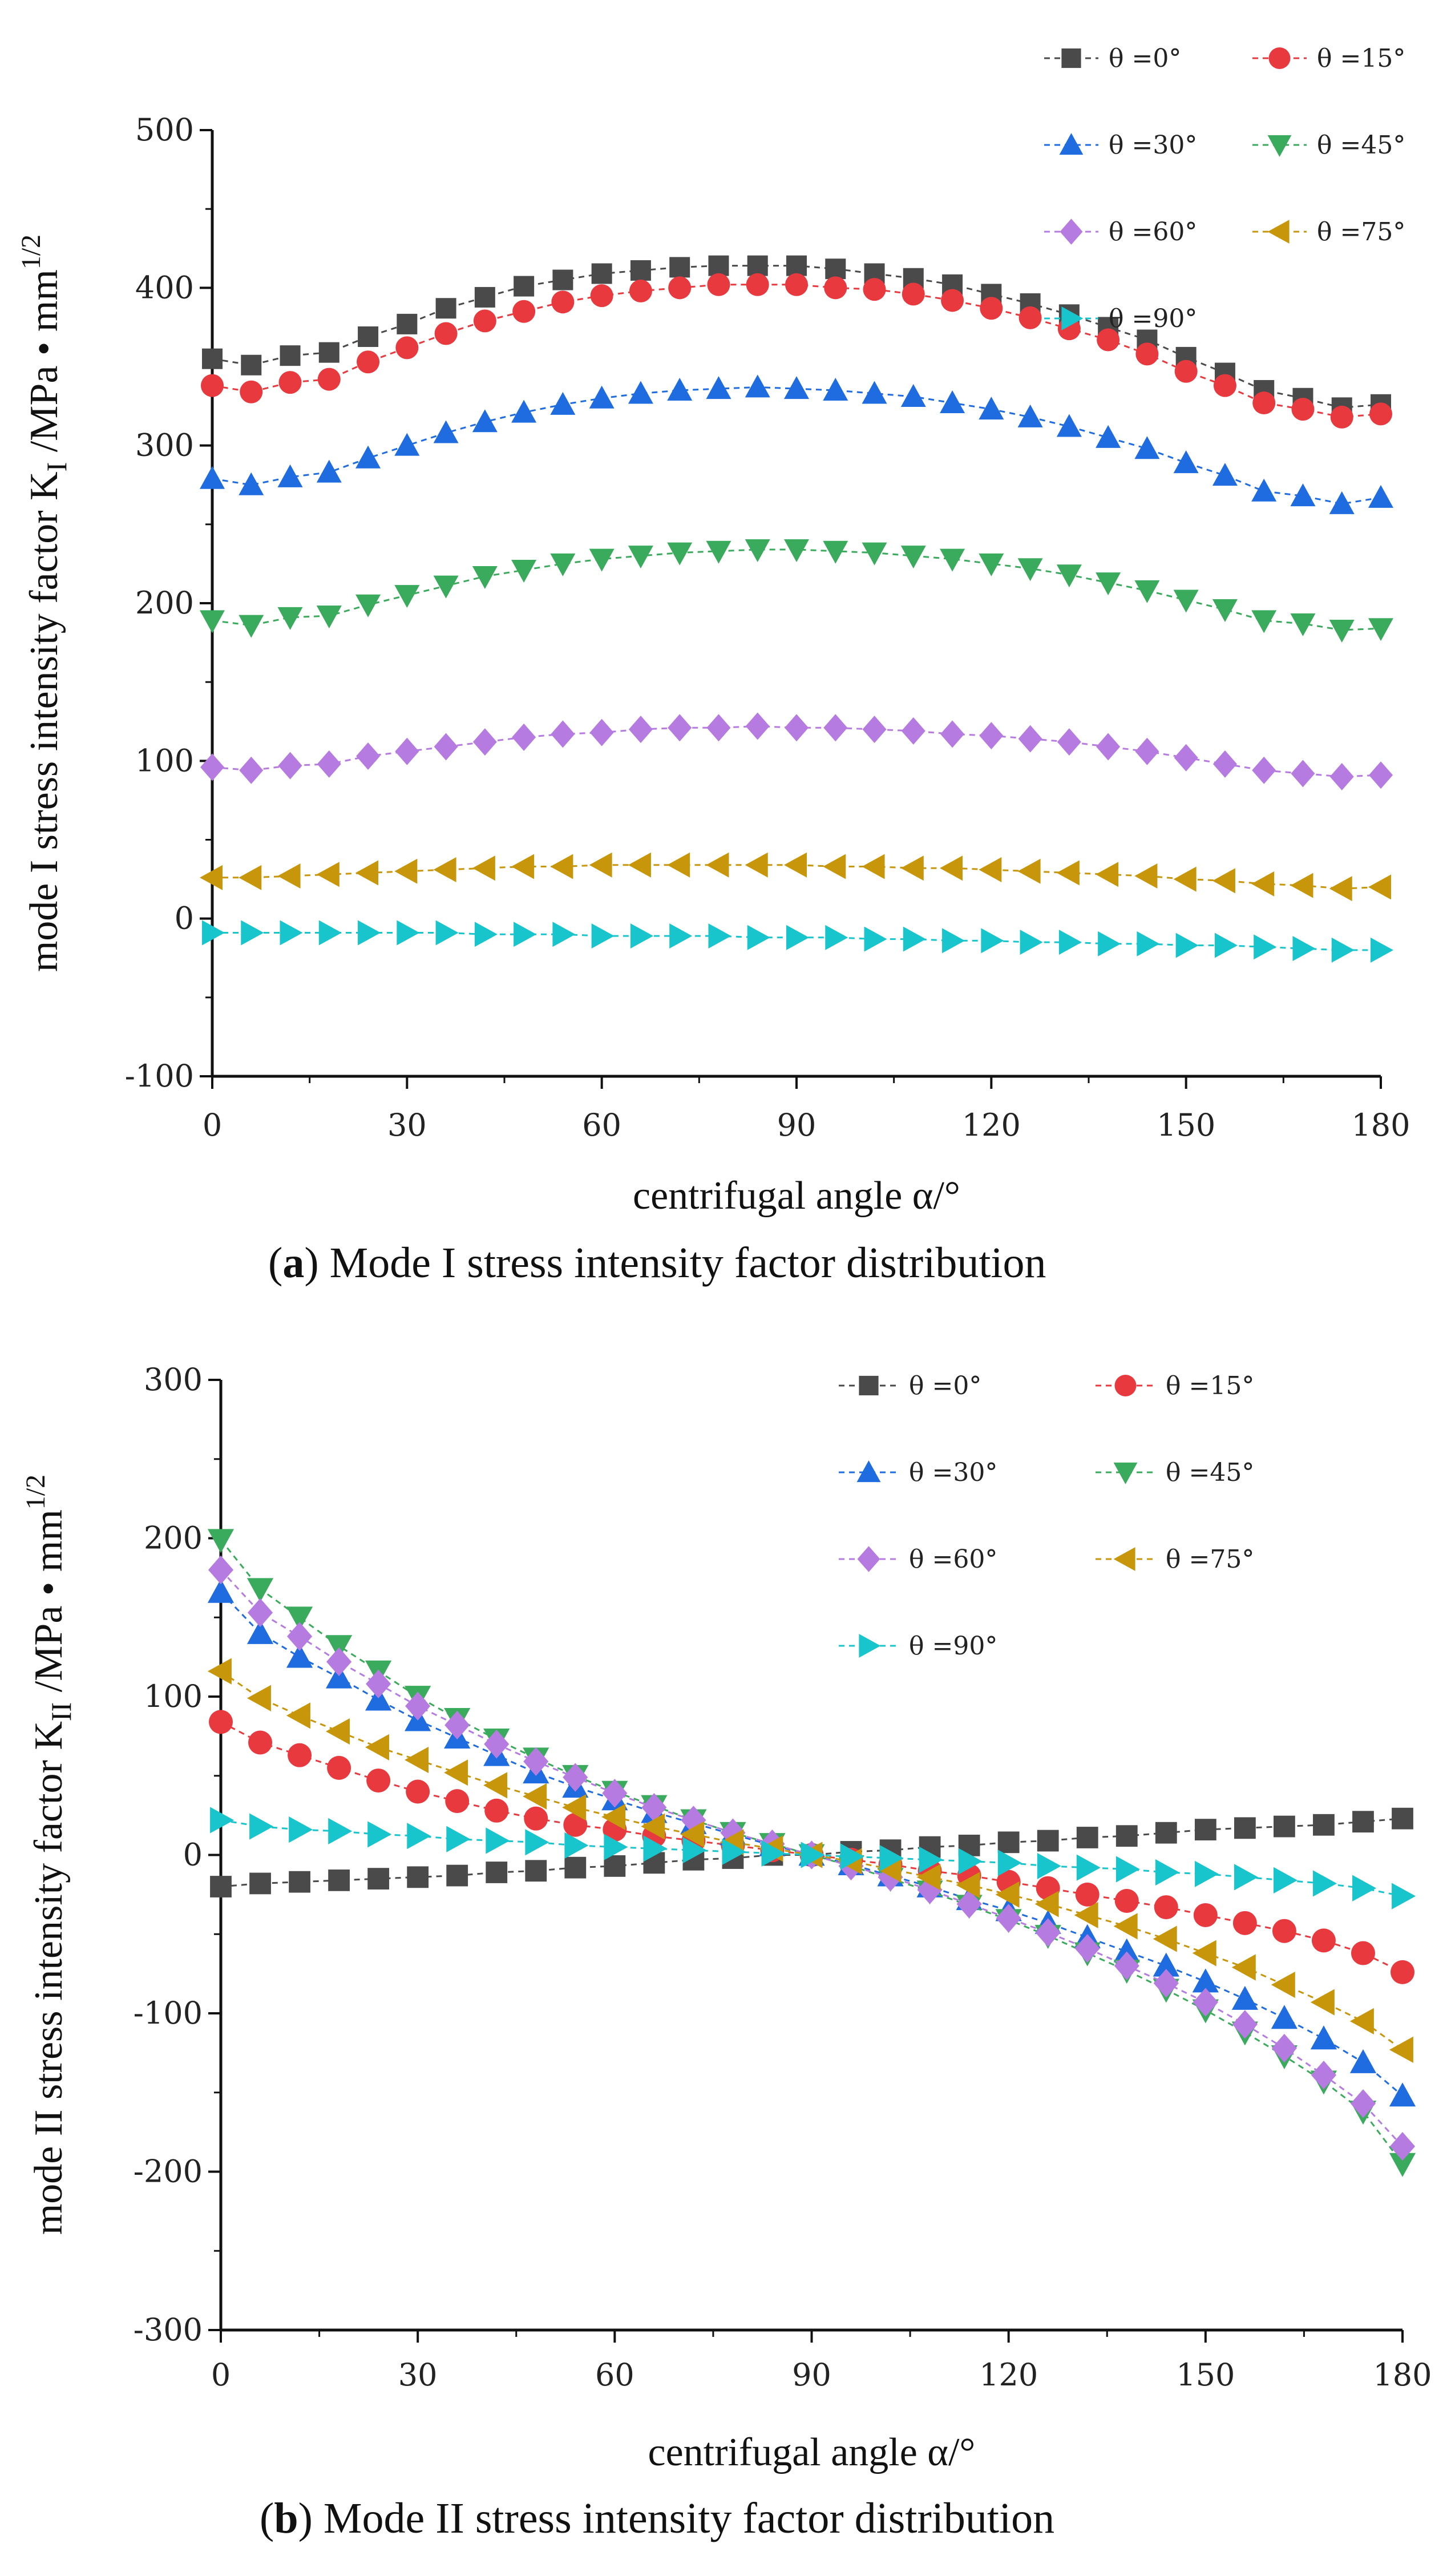 Image resolution: width=1451 pixels, height=2576 pixels. Describe the element at coordinates (1361, 232) in the screenshot. I see `legend-label: θ =75°` at that location.